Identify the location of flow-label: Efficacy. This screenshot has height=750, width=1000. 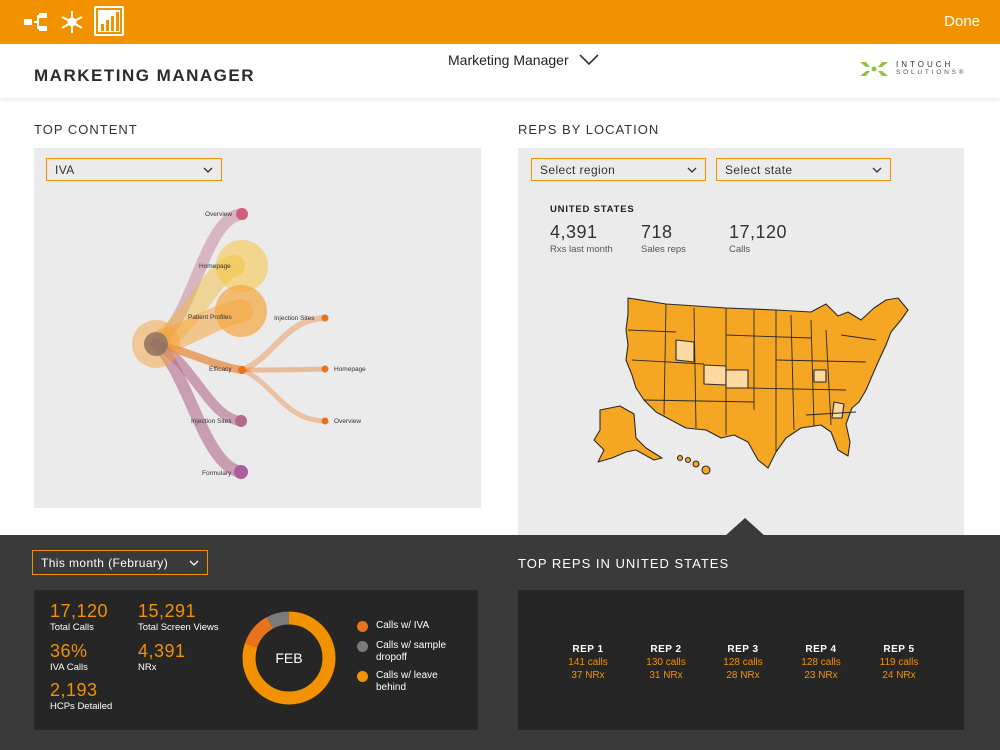
(220, 369).